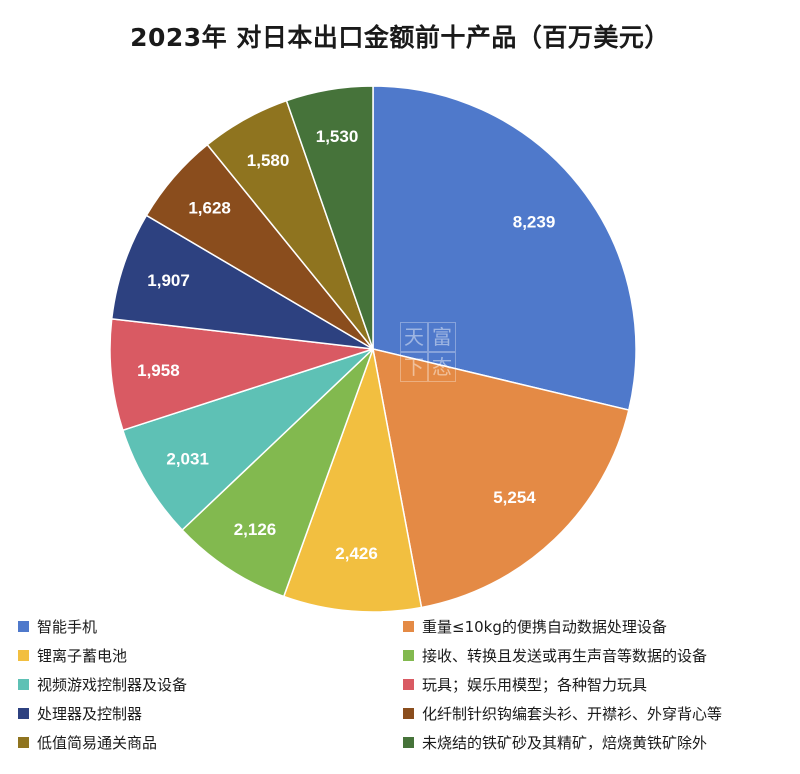 The width and height of the screenshot is (800, 774). Describe the element at coordinates (535, 685) in the screenshot. I see `legend-label: 玩具；娱乐用模型；各种智力玩具` at that location.